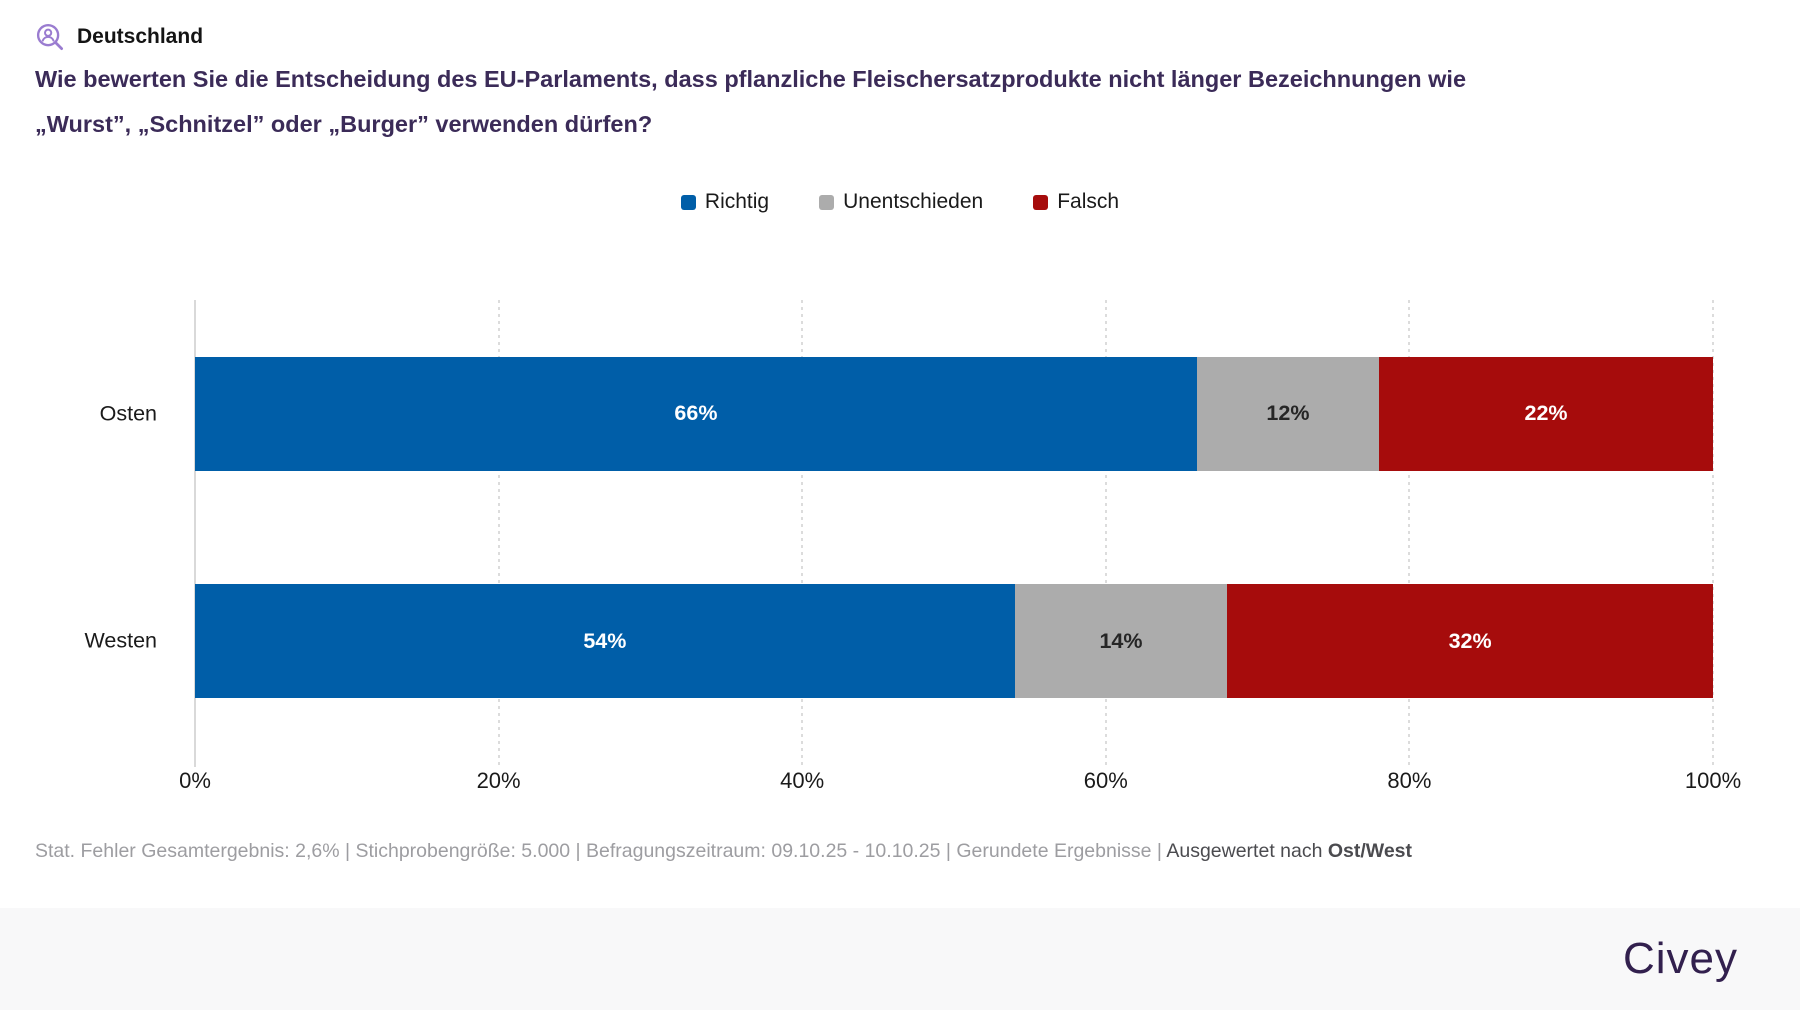  I want to click on footnote-evaluated-text: Ausgewertet nach Ost/West, so click(1289, 851).